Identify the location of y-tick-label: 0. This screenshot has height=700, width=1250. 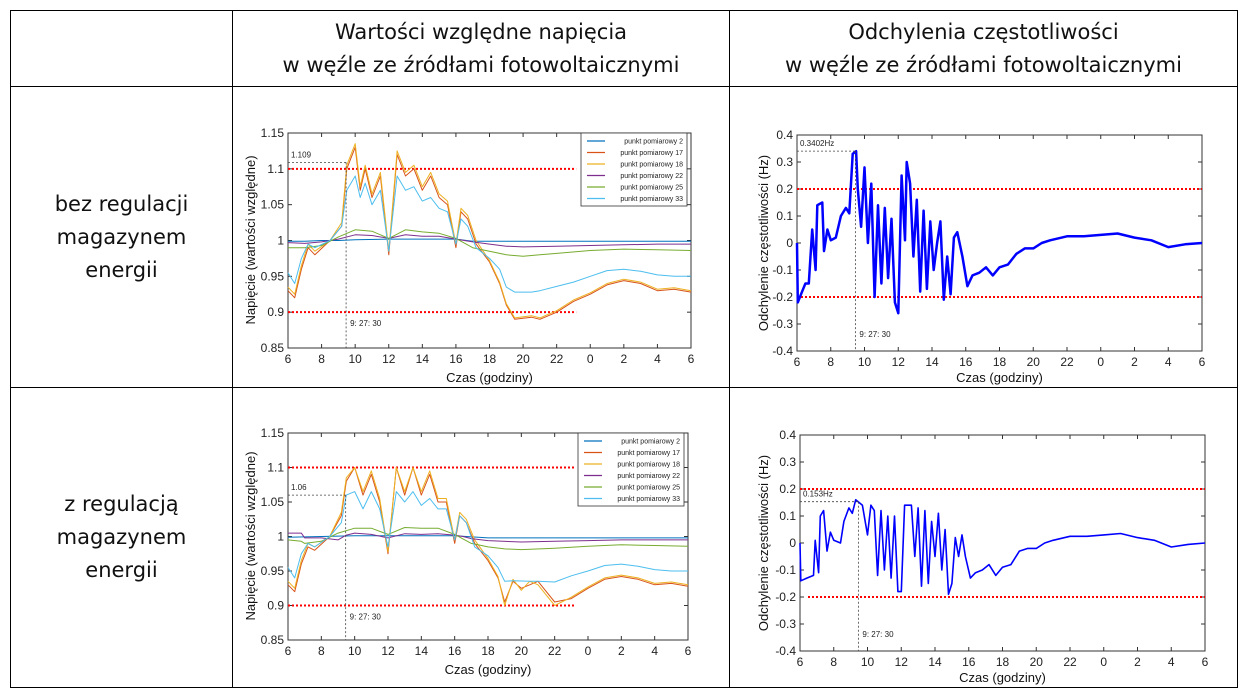
(789, 243).